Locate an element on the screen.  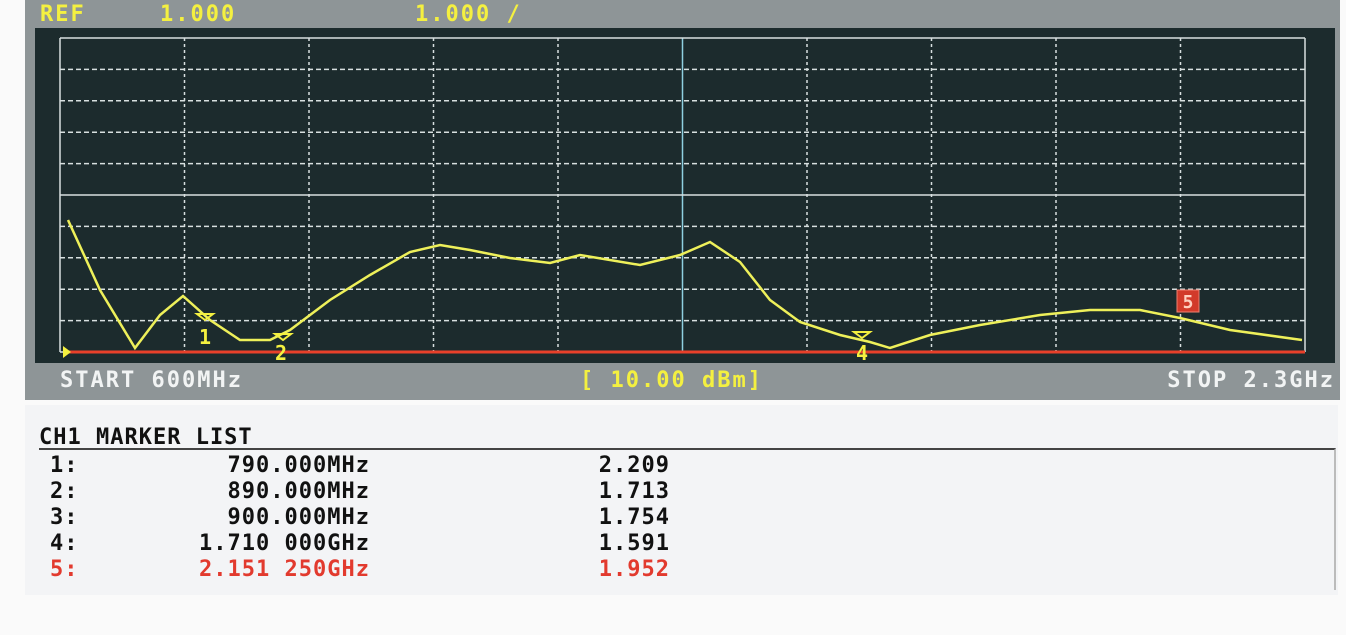
ref-pointer is located at coordinates (67, 352).